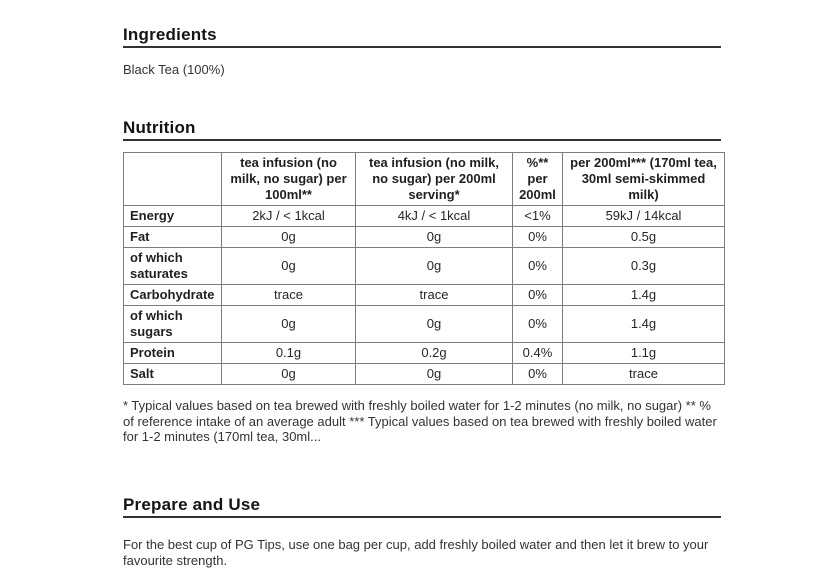 The height and width of the screenshot is (578, 828). Describe the element at coordinates (288, 353) in the screenshot. I see `nutrient-value: 0.1g` at that location.